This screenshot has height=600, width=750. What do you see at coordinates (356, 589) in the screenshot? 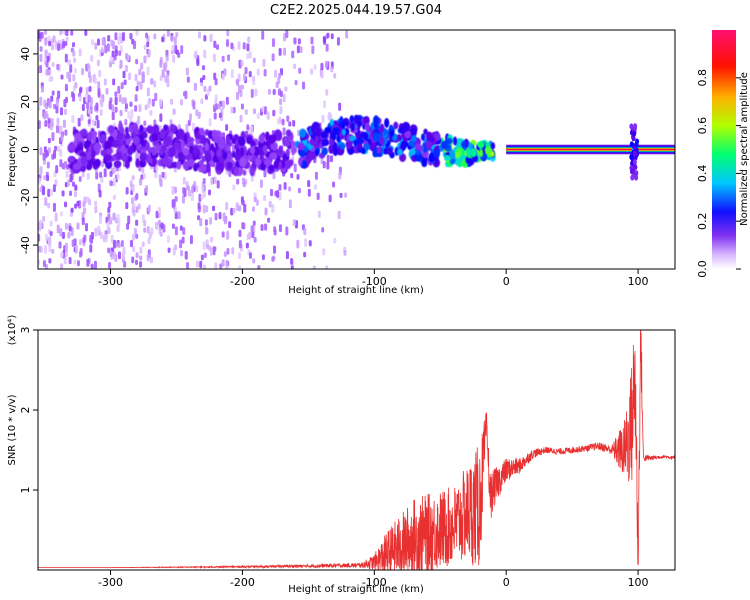
I see `snr-x-label: Height of straight line (km)` at bounding box center [356, 589].